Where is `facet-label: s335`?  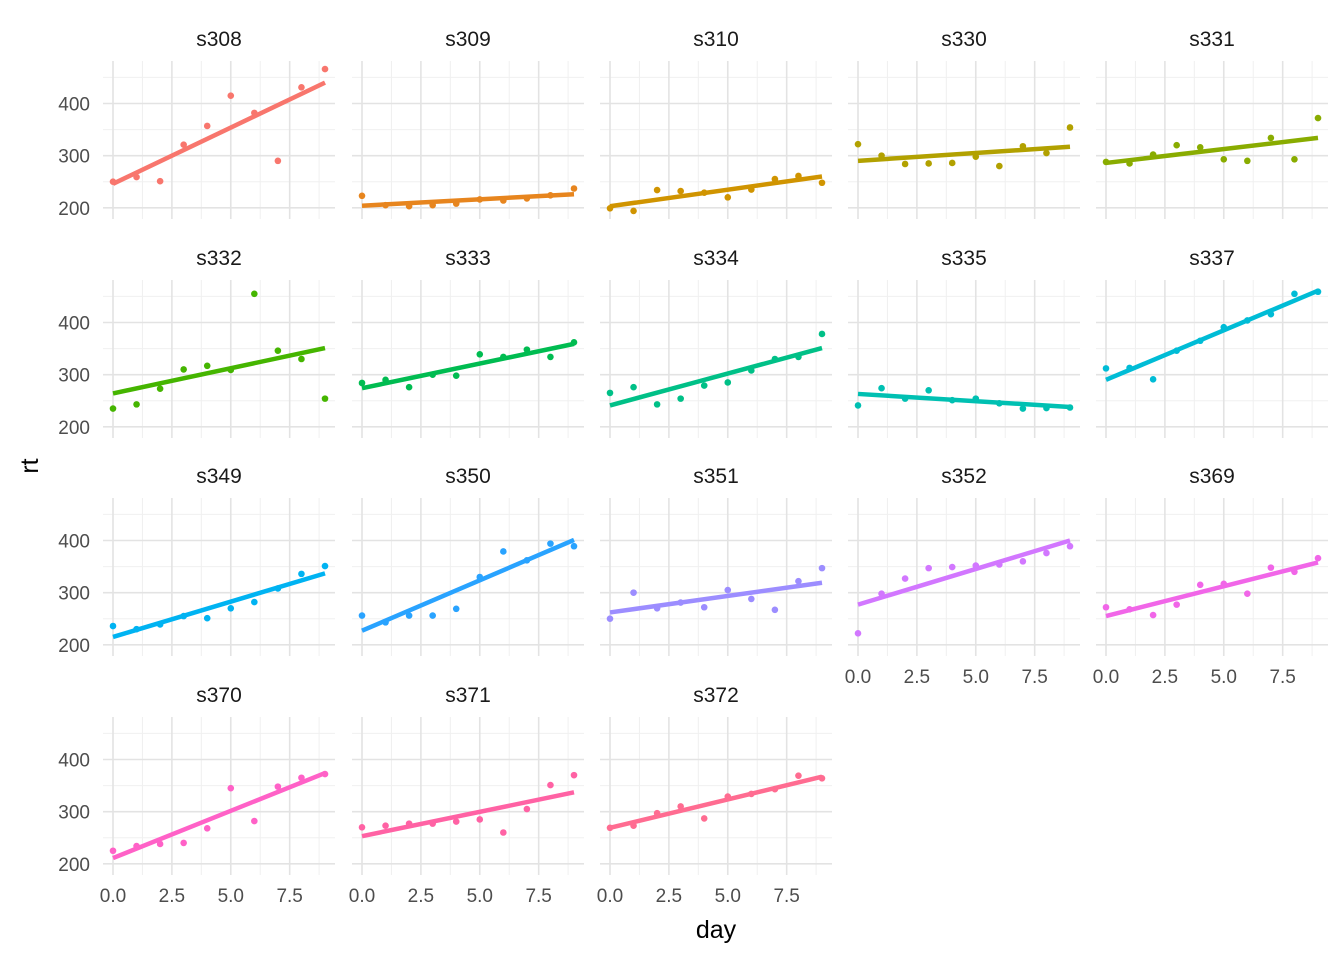 facet-label: s335 is located at coordinates (964, 258).